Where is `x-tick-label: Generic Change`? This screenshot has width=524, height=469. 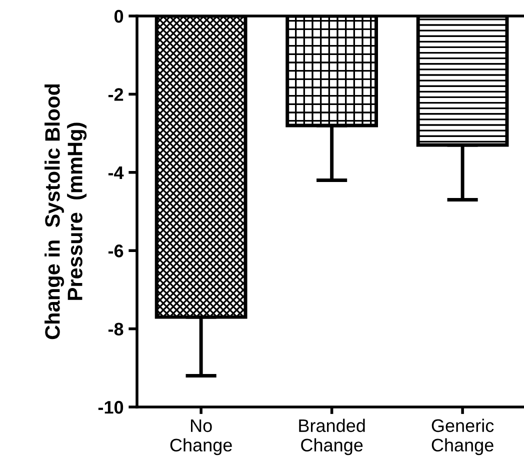
x-tick-label: Generic Change is located at coordinates (463, 437).